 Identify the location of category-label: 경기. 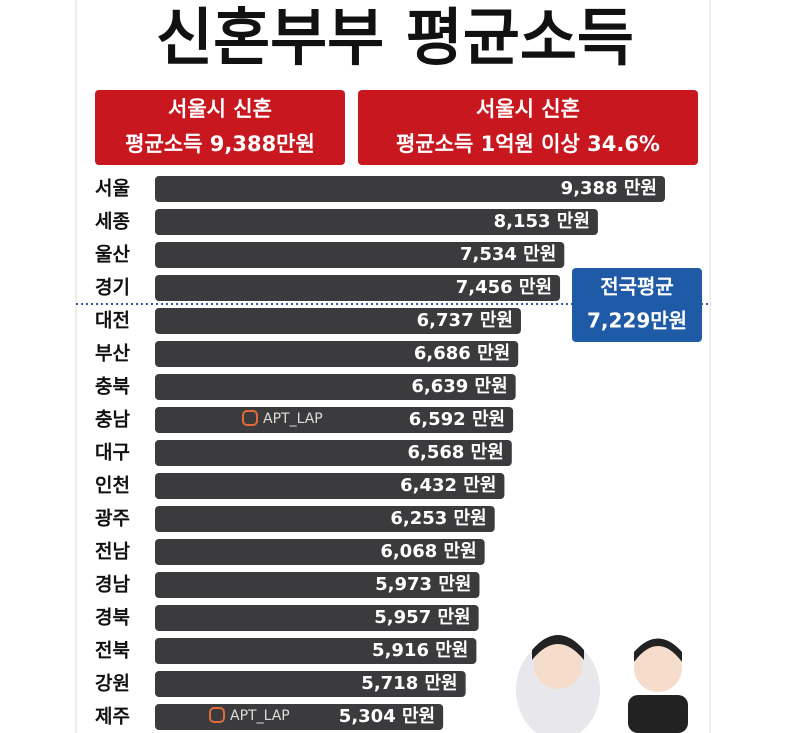
(112, 288).